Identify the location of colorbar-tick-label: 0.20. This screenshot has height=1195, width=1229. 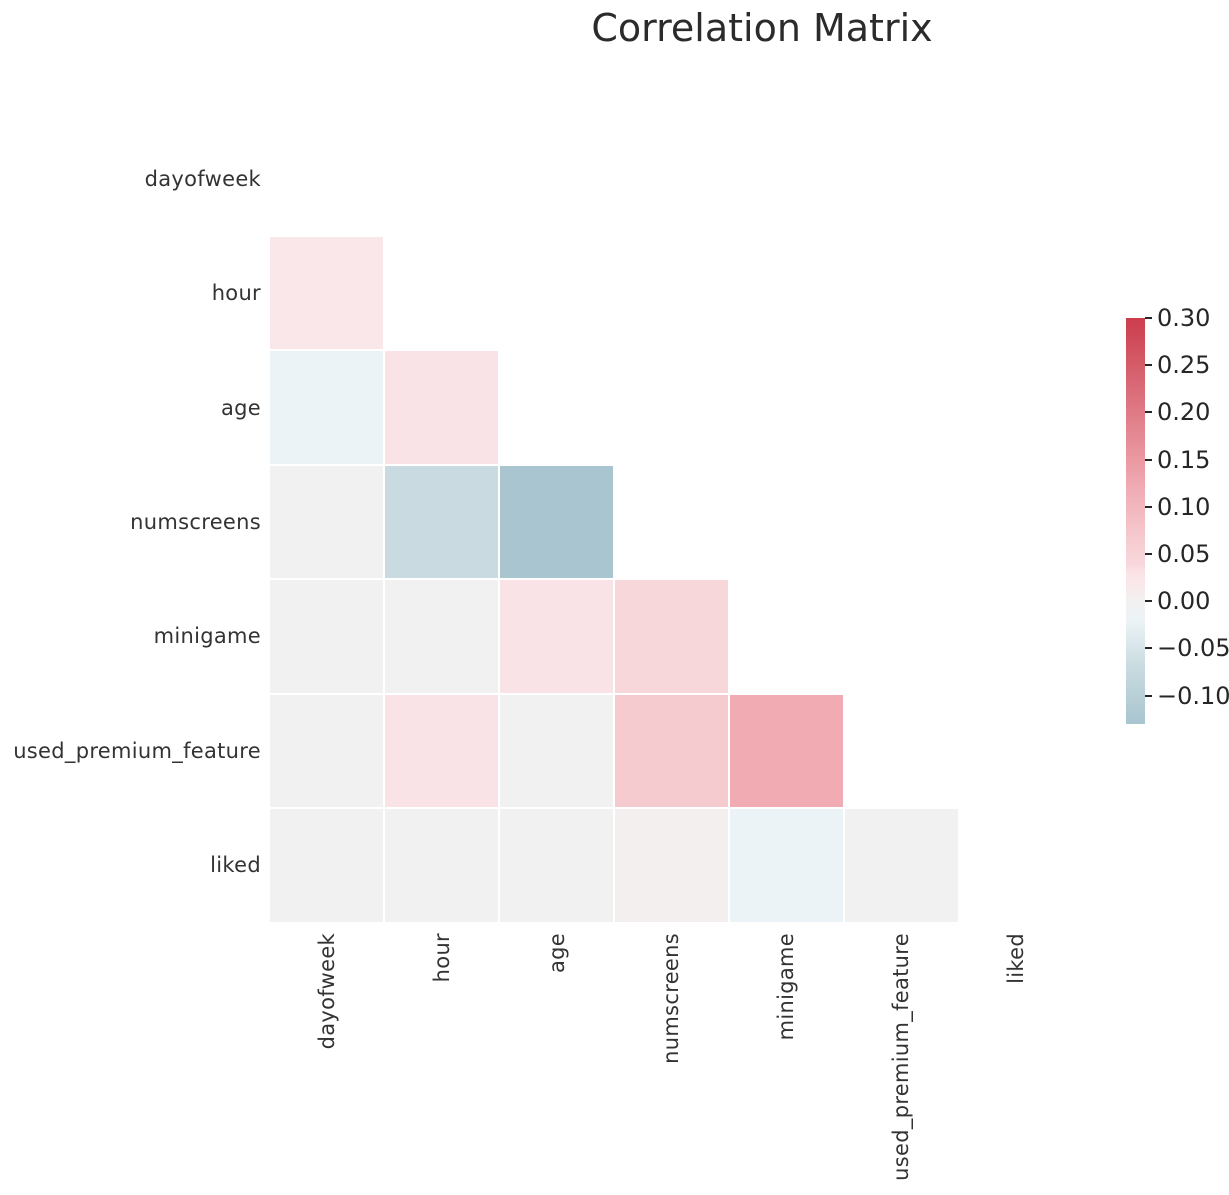
(1184, 412).